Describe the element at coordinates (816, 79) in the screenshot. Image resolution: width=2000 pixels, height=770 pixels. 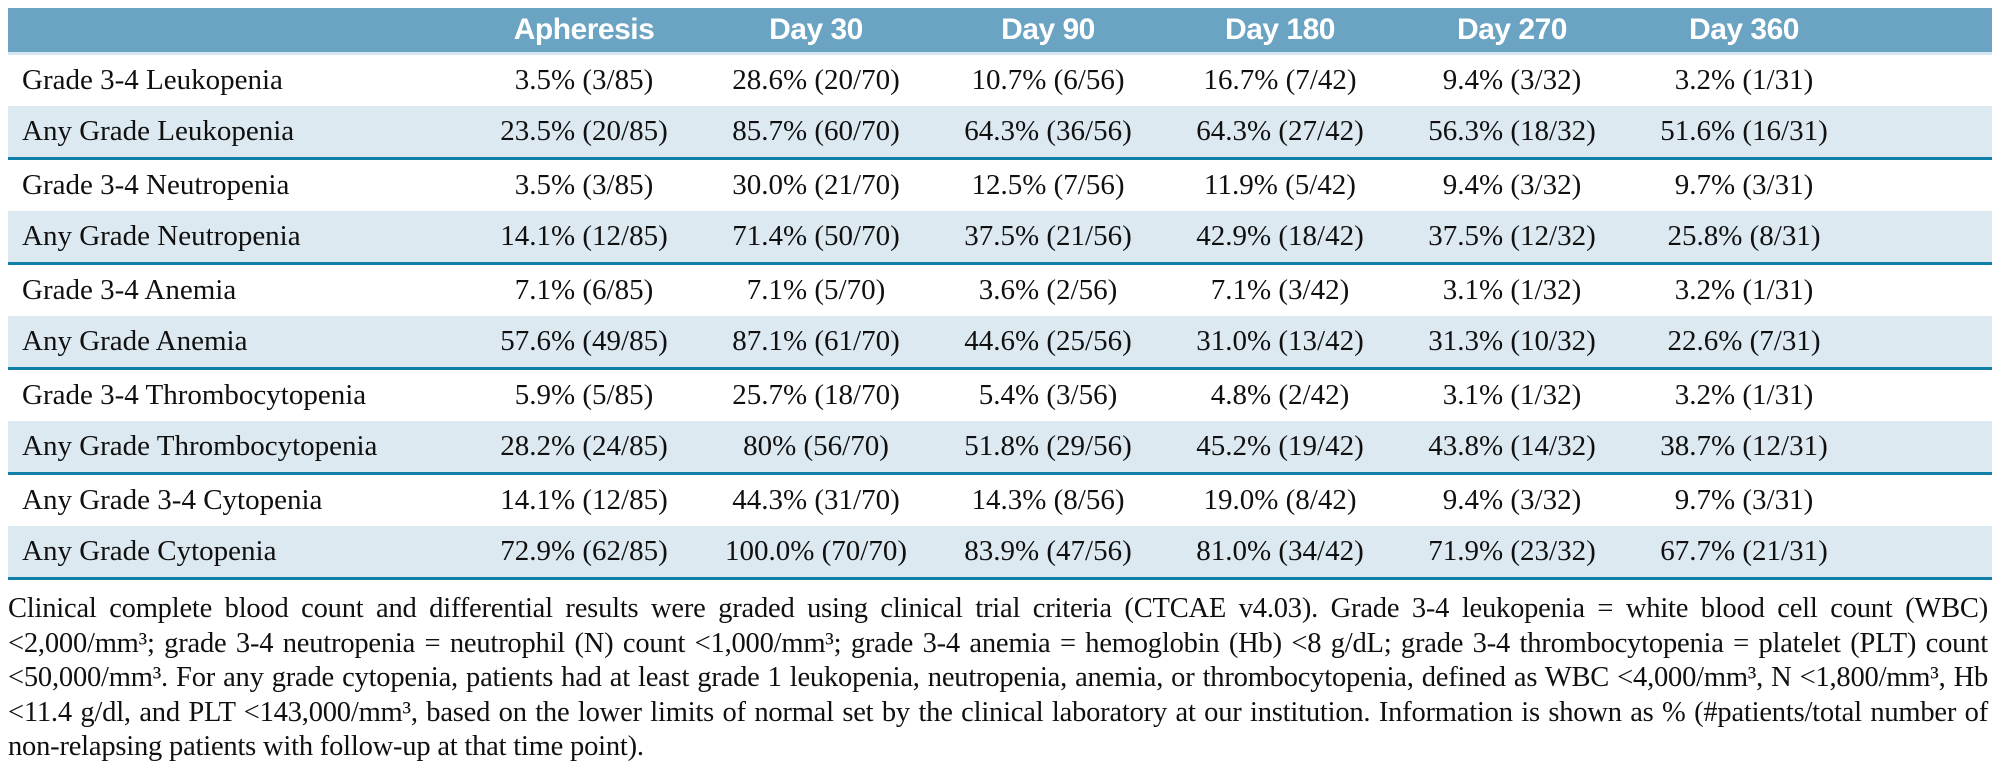
I see `cell-grade-3-4-leukopenia-day-30: 28.6% (20/70)` at that location.